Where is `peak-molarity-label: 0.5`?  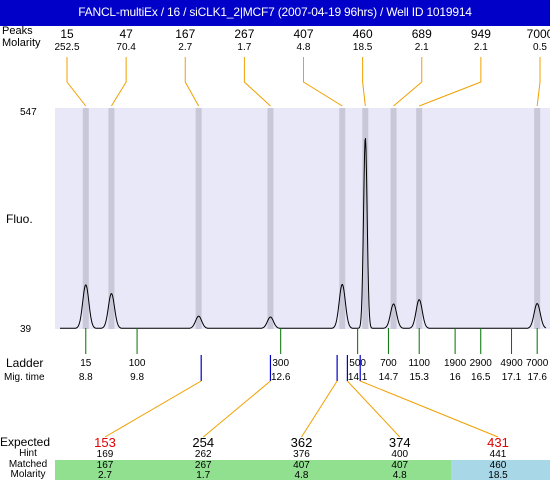
peak-molarity-label: 0.5 is located at coordinates (540, 47).